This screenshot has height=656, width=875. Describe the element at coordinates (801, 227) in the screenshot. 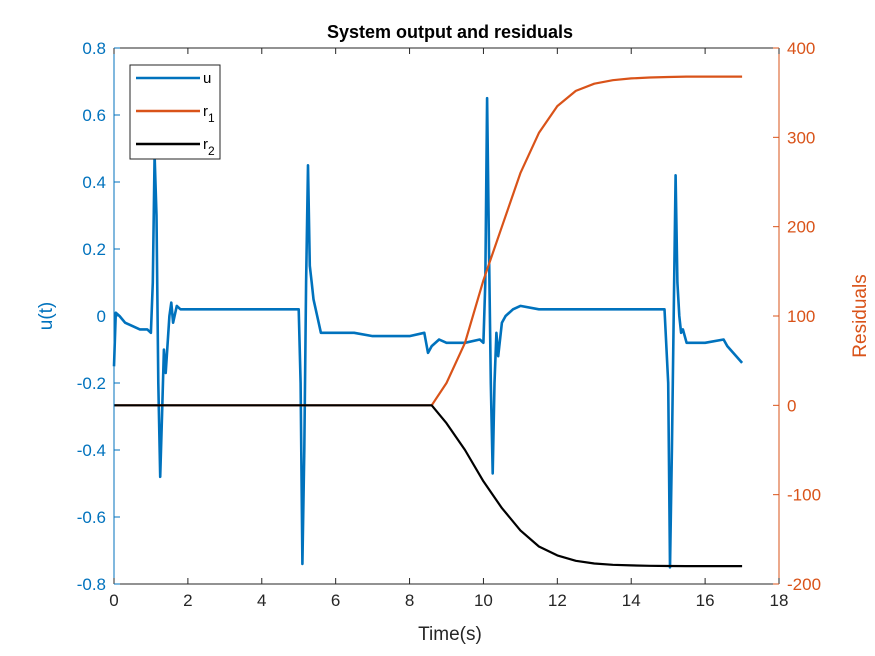

I see `y-right-tick-label: 200` at that location.